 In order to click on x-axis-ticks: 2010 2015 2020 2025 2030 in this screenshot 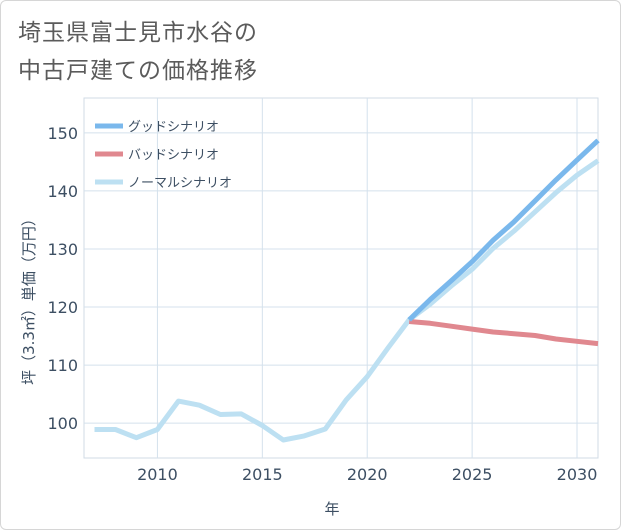, I will do `click(367, 474)`.